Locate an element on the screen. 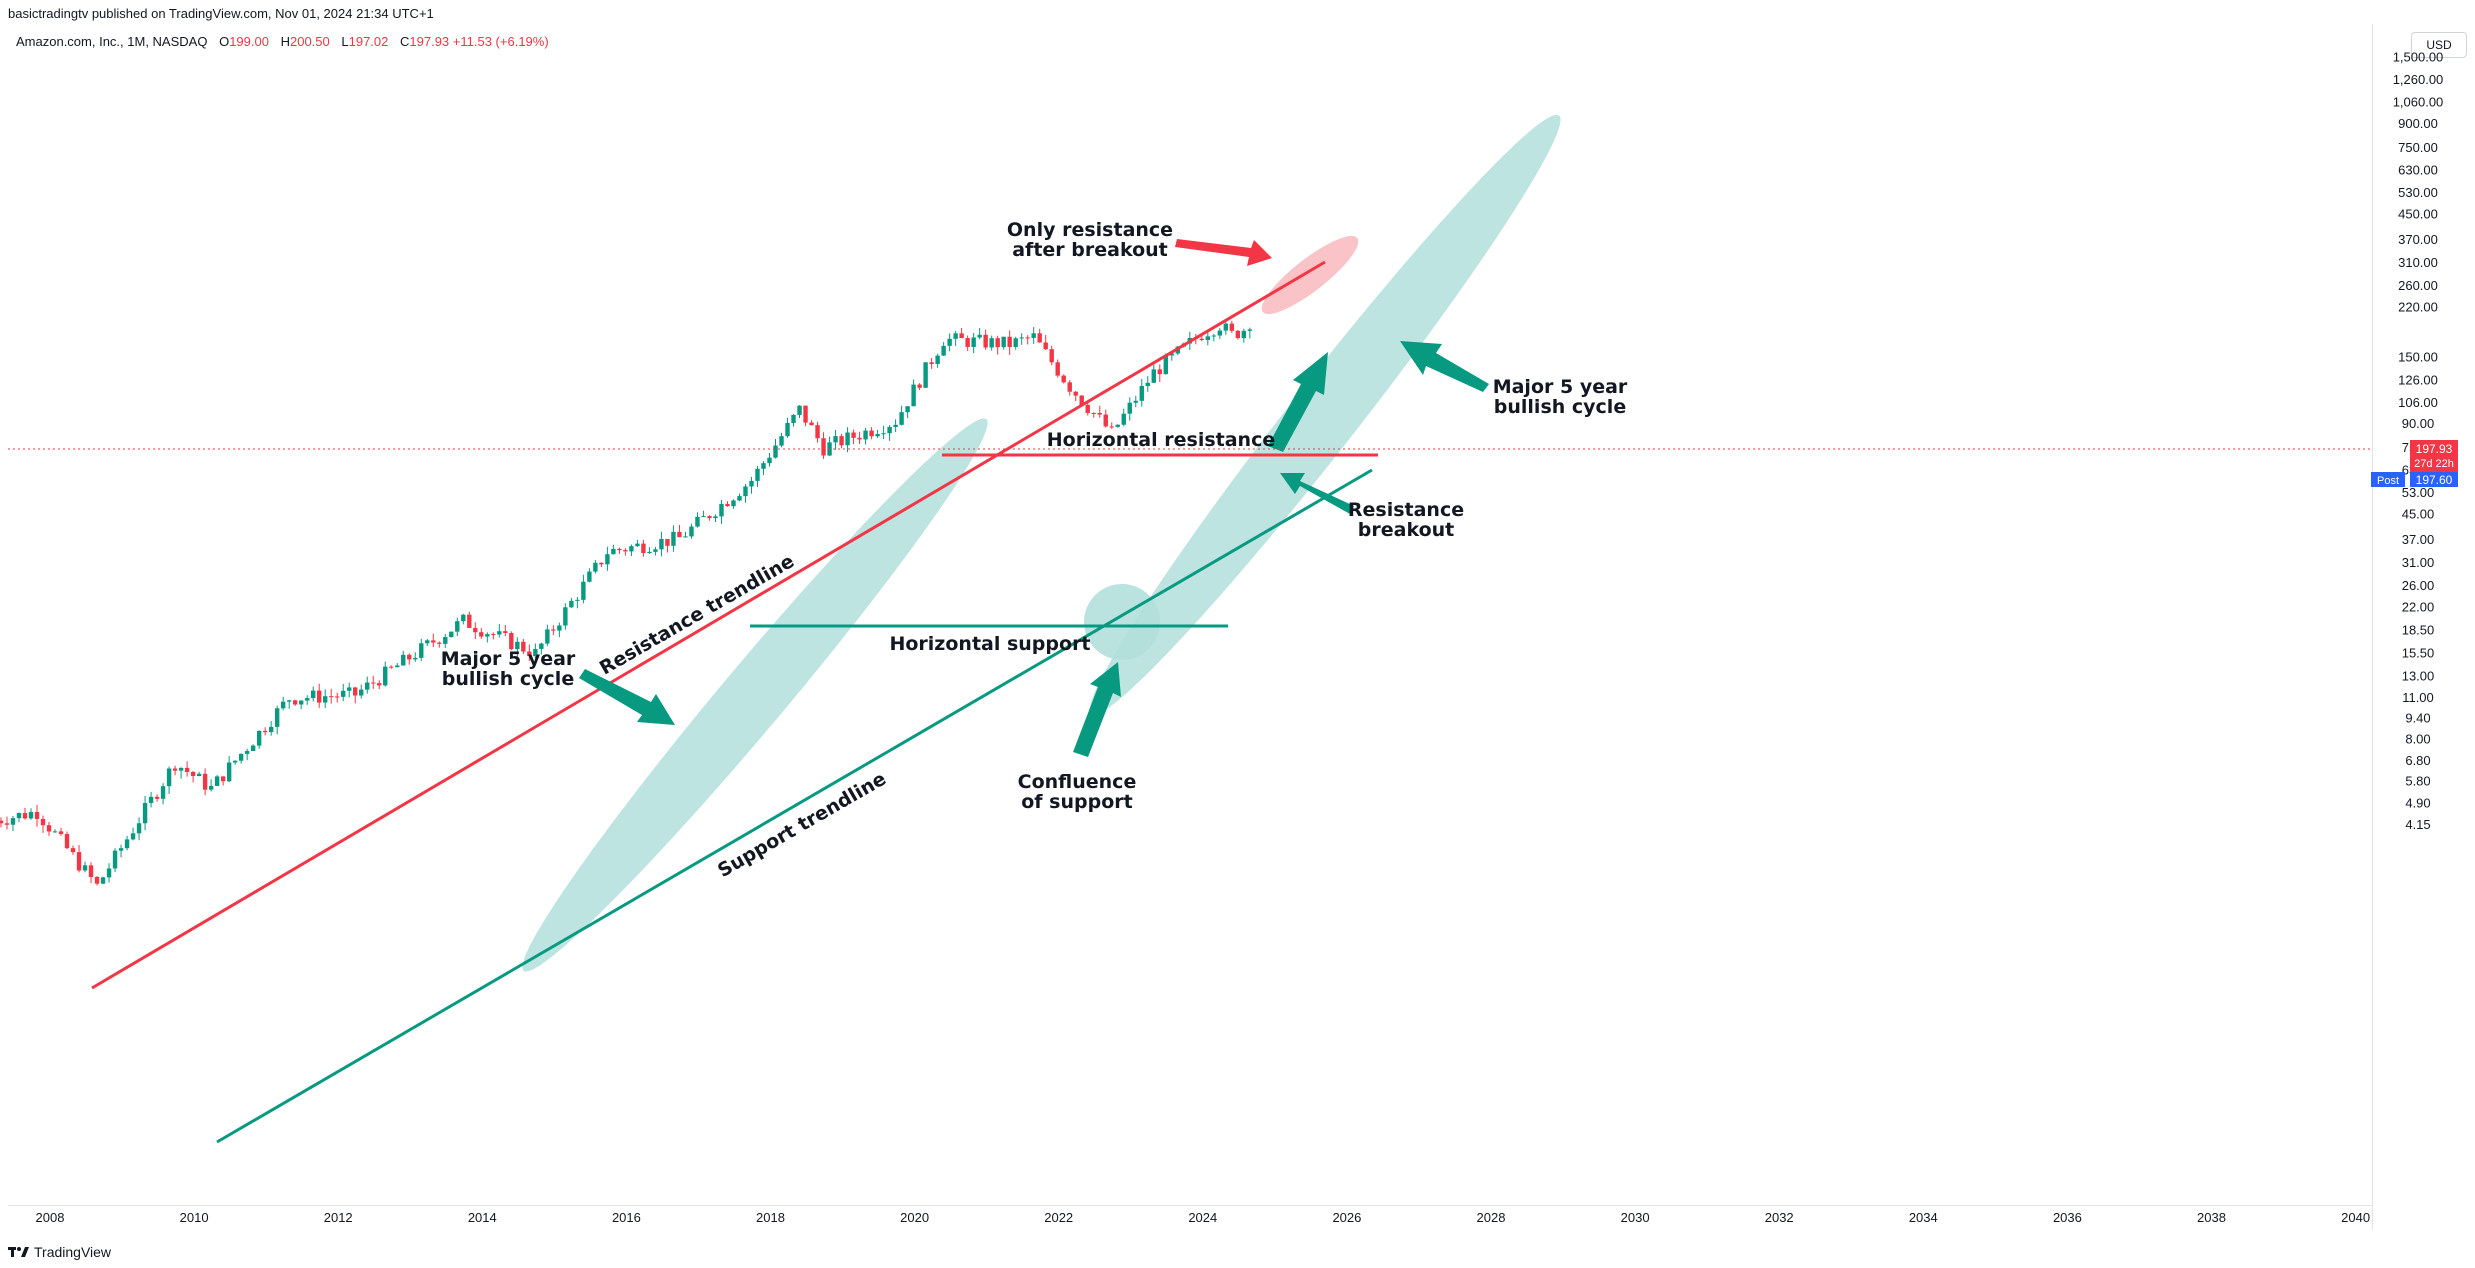 This screenshot has width=2475, height=1268. tradingview-logo: TradingView is located at coordinates (59, 1252).